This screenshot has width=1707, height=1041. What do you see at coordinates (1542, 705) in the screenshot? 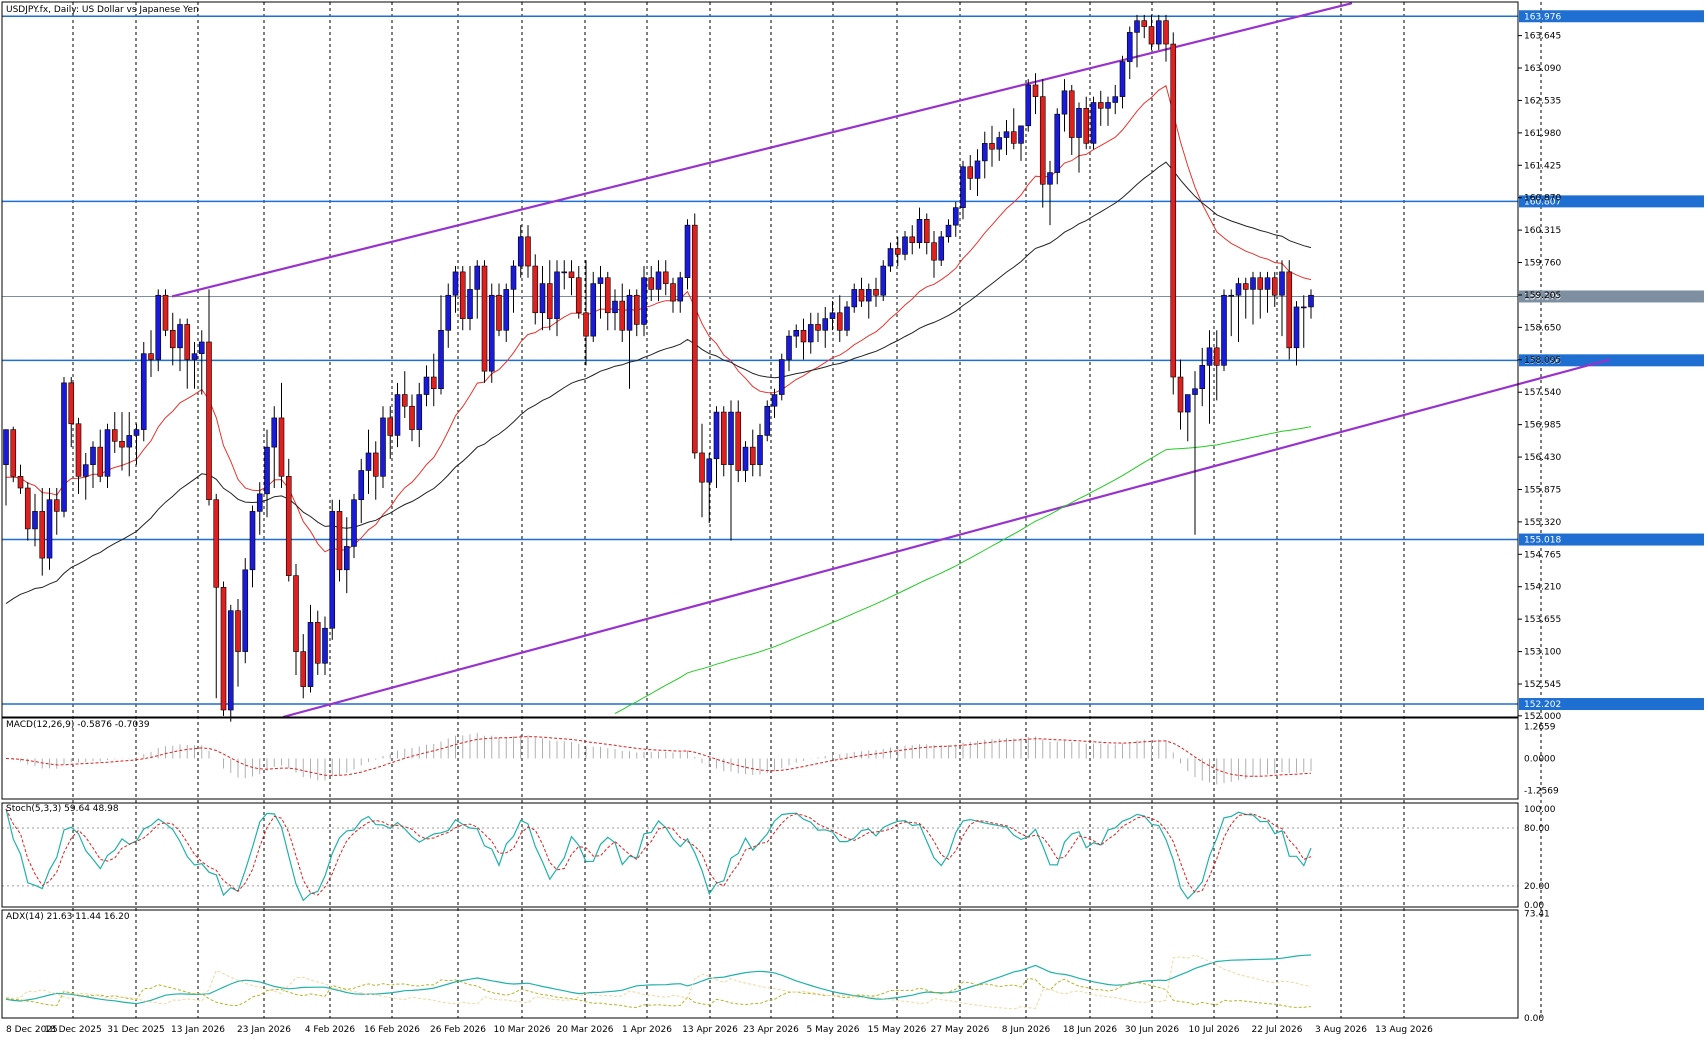
I see `level-tag-label: 152.202` at bounding box center [1542, 705].